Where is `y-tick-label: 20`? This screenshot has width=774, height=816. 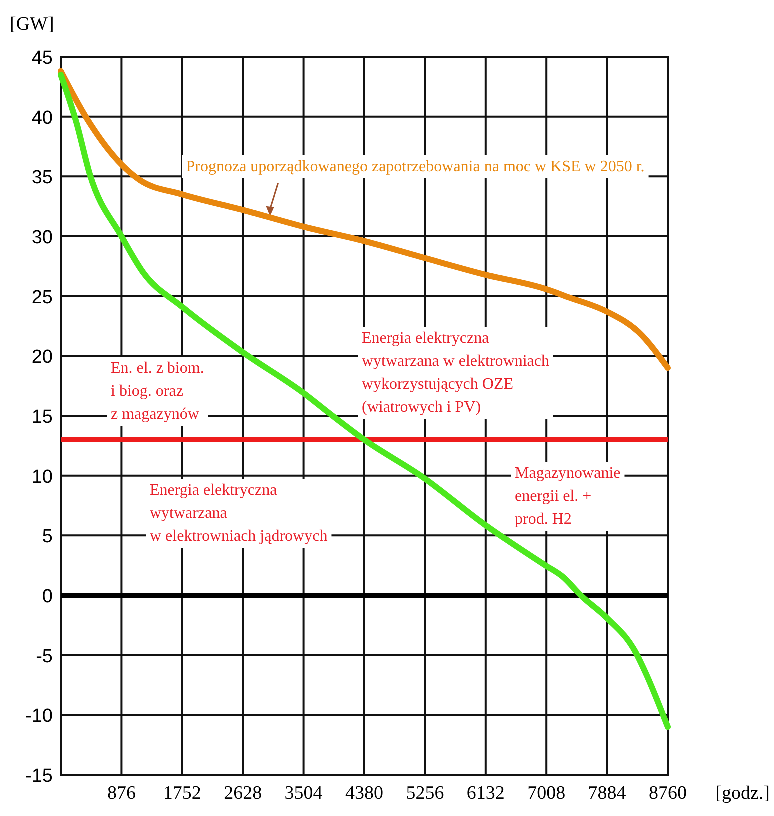 y-tick-label: 20 is located at coordinates (42, 357).